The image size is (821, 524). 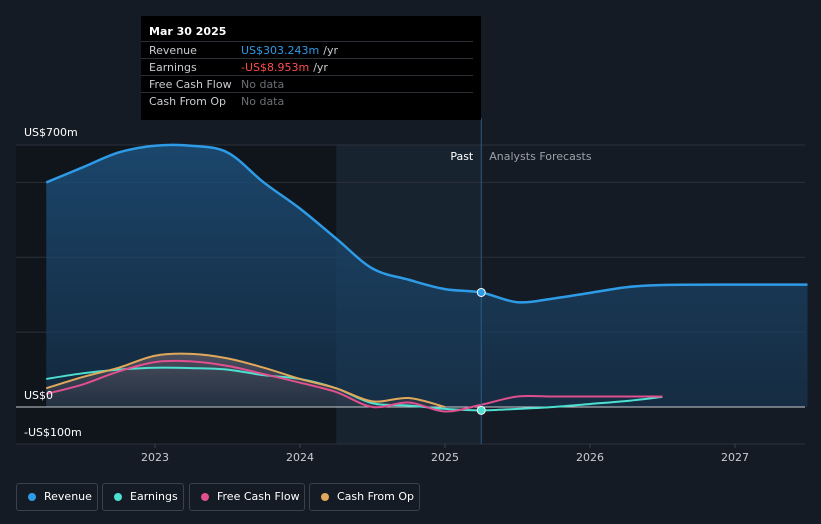 What do you see at coordinates (154, 496) in the screenshot?
I see `legend-label: Earnings` at bounding box center [154, 496].